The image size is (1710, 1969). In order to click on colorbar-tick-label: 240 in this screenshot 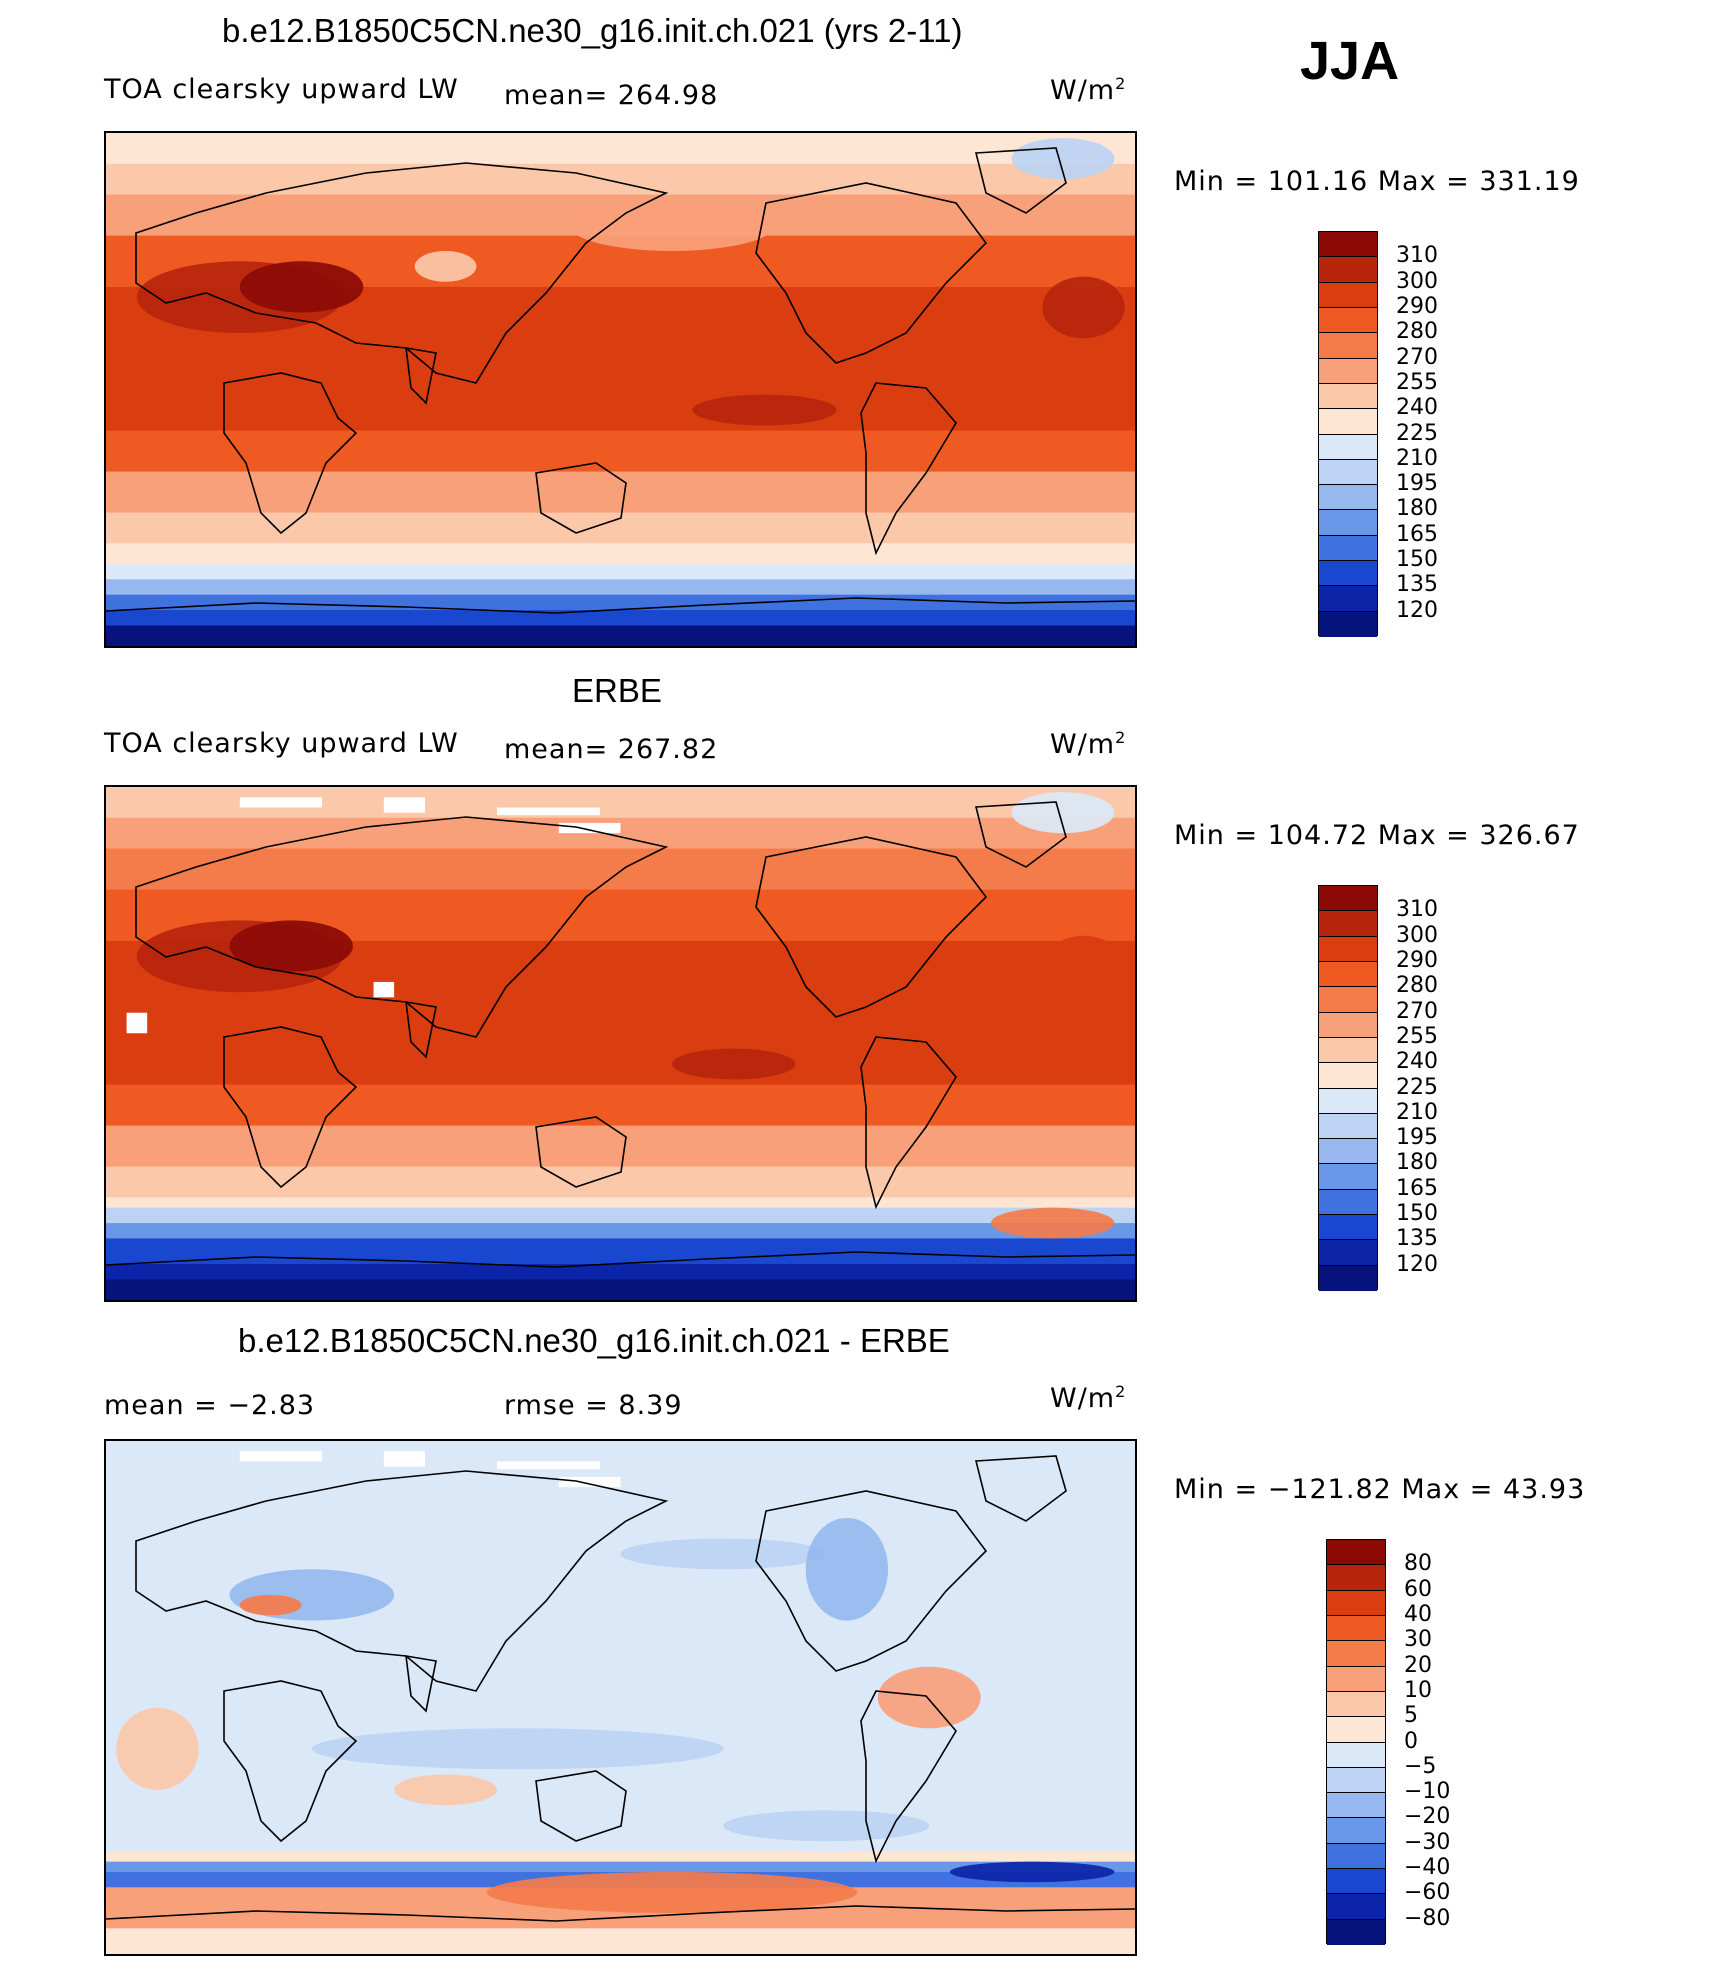, I will do `click(1417, 1062)`.